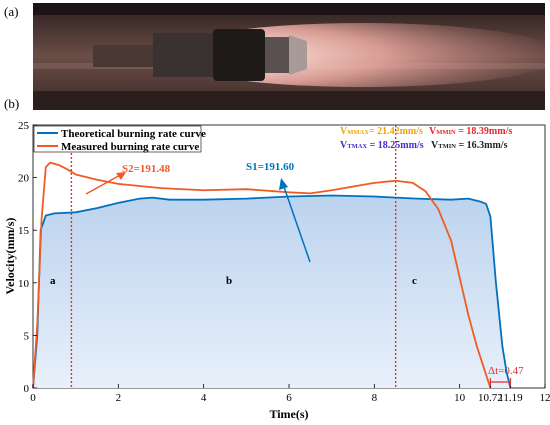  Describe the element at coordinates (27, 336) in the screenshot. I see `y-tick-label: 5` at that location.